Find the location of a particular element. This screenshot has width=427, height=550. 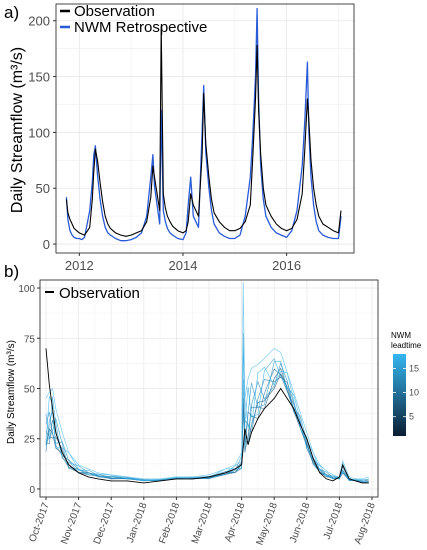

x-tick-label: Jun-2018 is located at coordinates (300, 522).